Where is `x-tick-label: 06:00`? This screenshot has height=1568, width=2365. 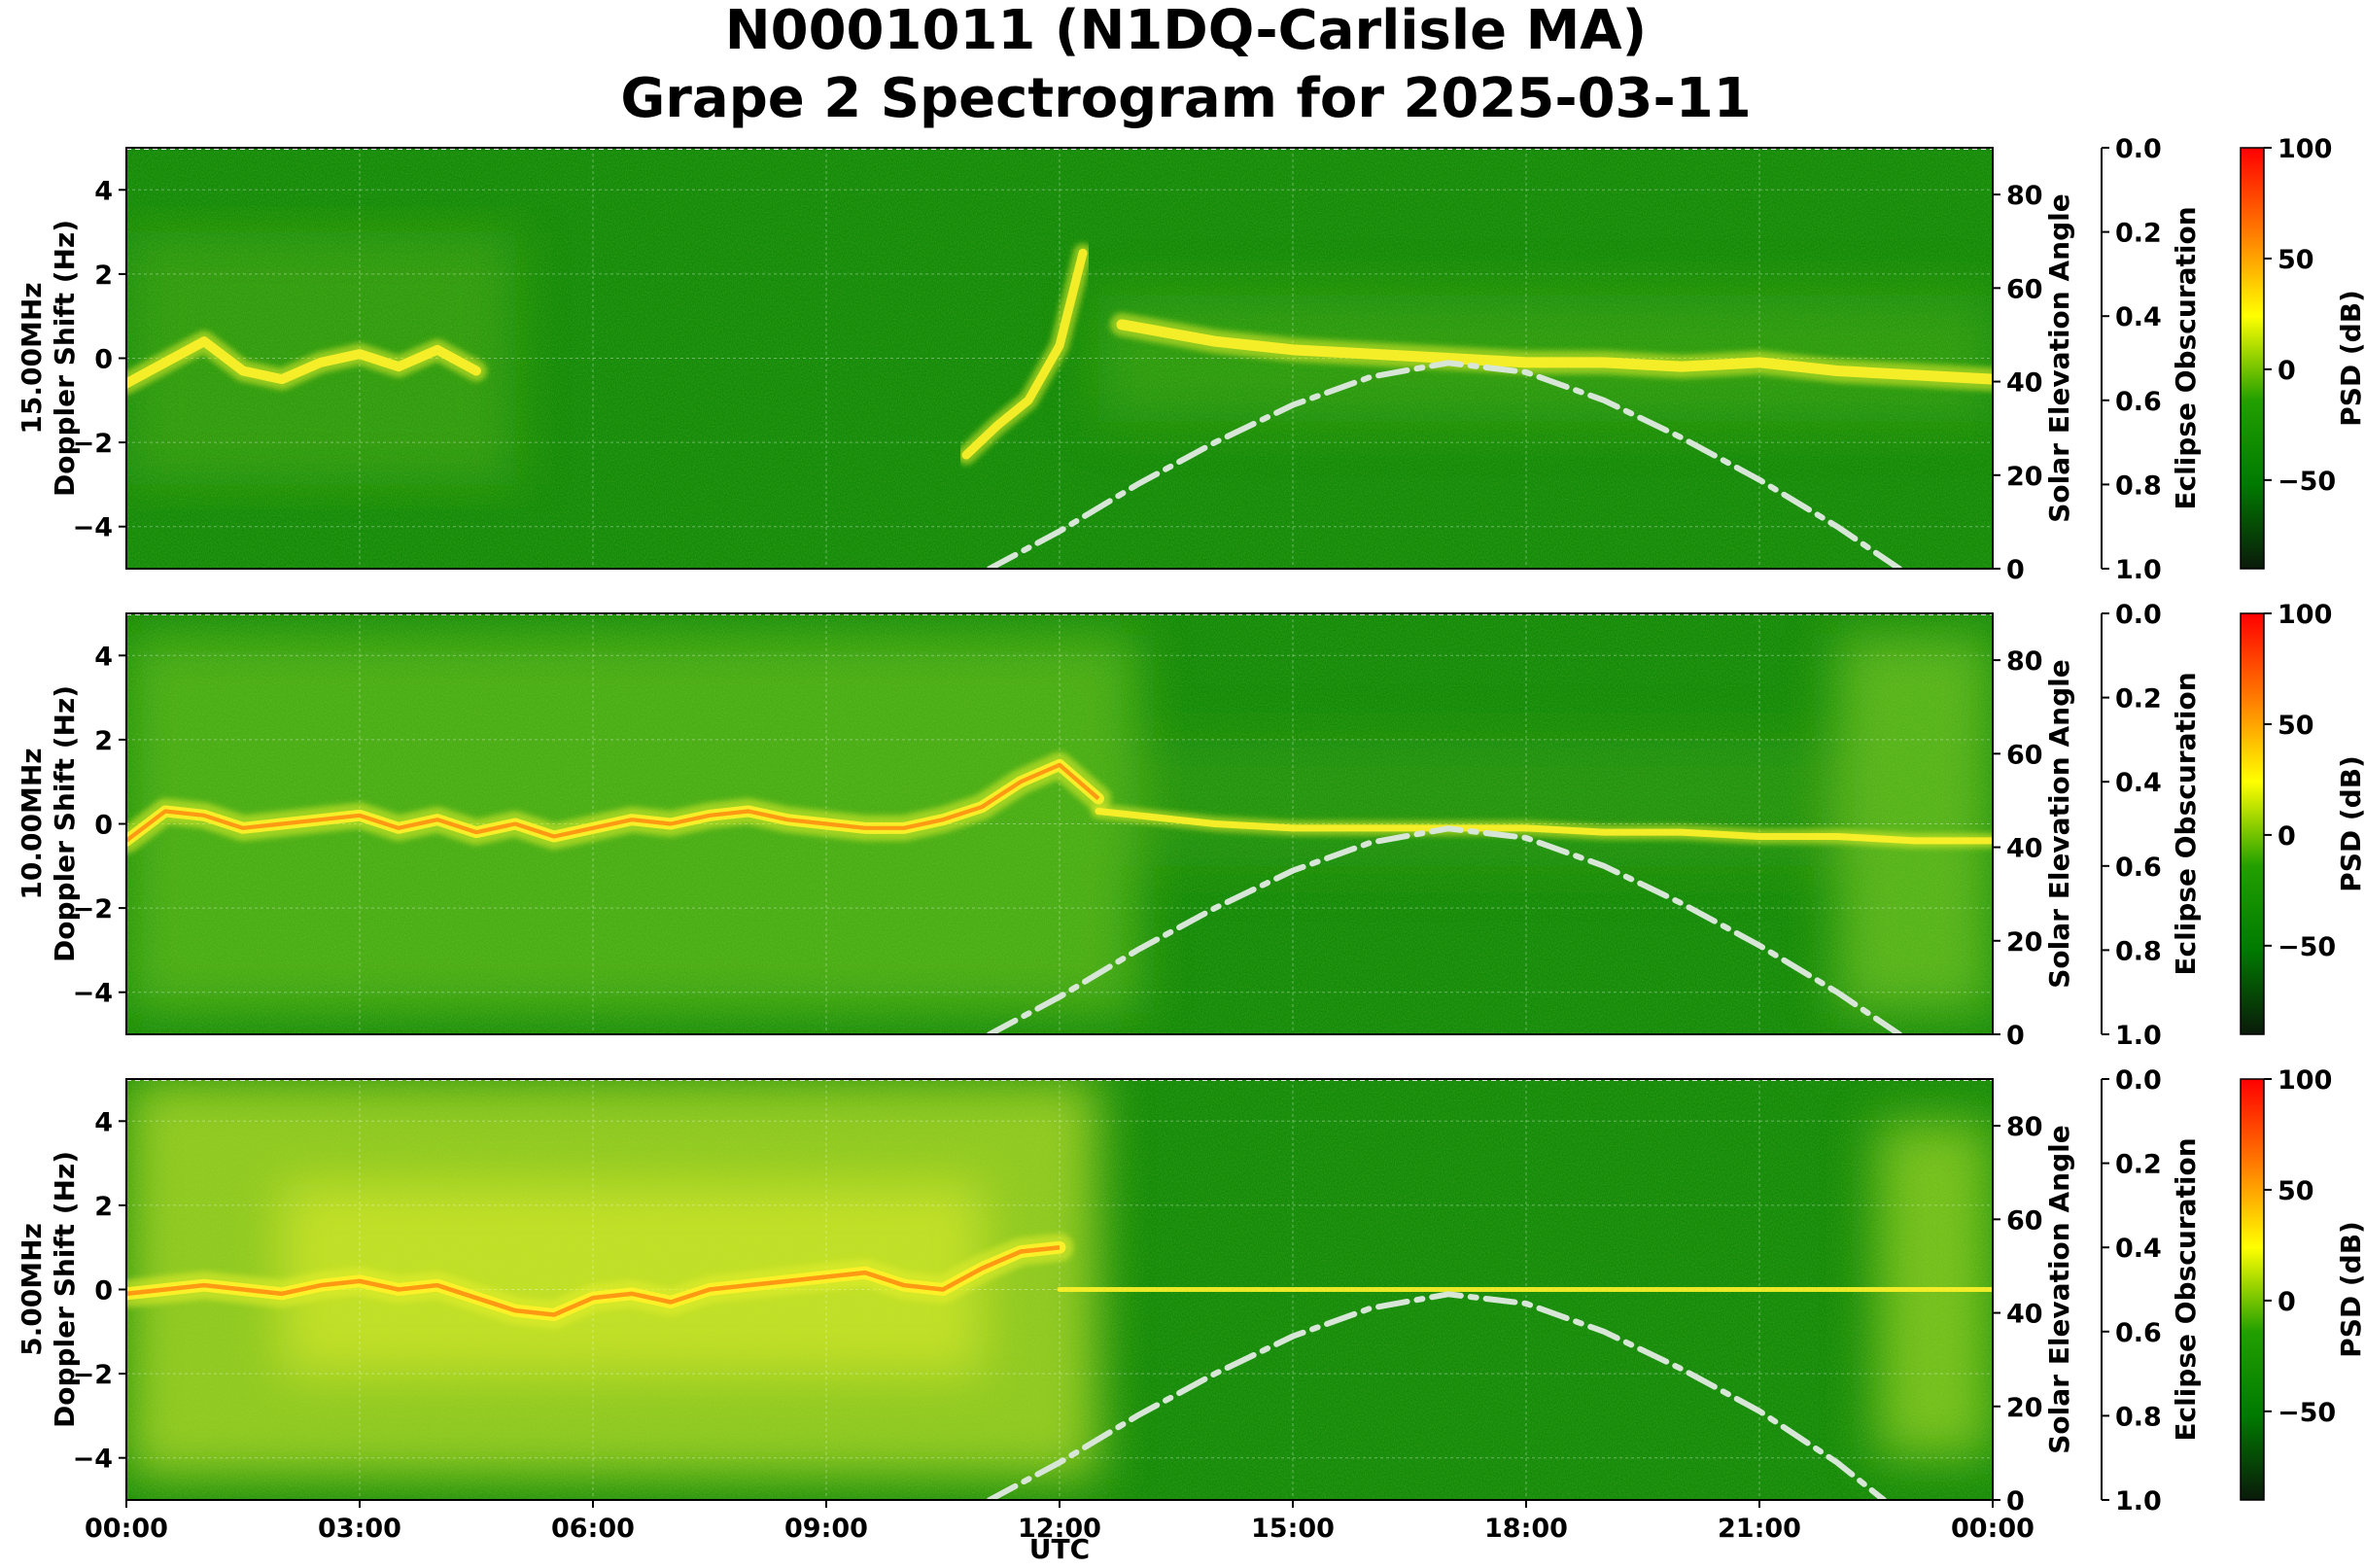 x-tick-label: 06:00 is located at coordinates (593, 1529).